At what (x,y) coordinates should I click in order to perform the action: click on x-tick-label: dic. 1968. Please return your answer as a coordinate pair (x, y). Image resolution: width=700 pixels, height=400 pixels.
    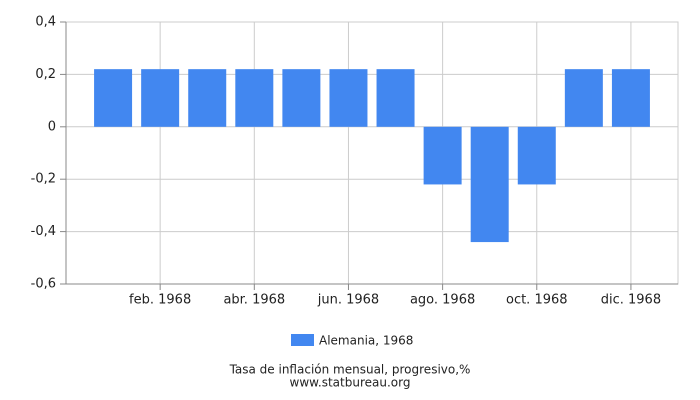
    Looking at the image, I should click on (631, 300).